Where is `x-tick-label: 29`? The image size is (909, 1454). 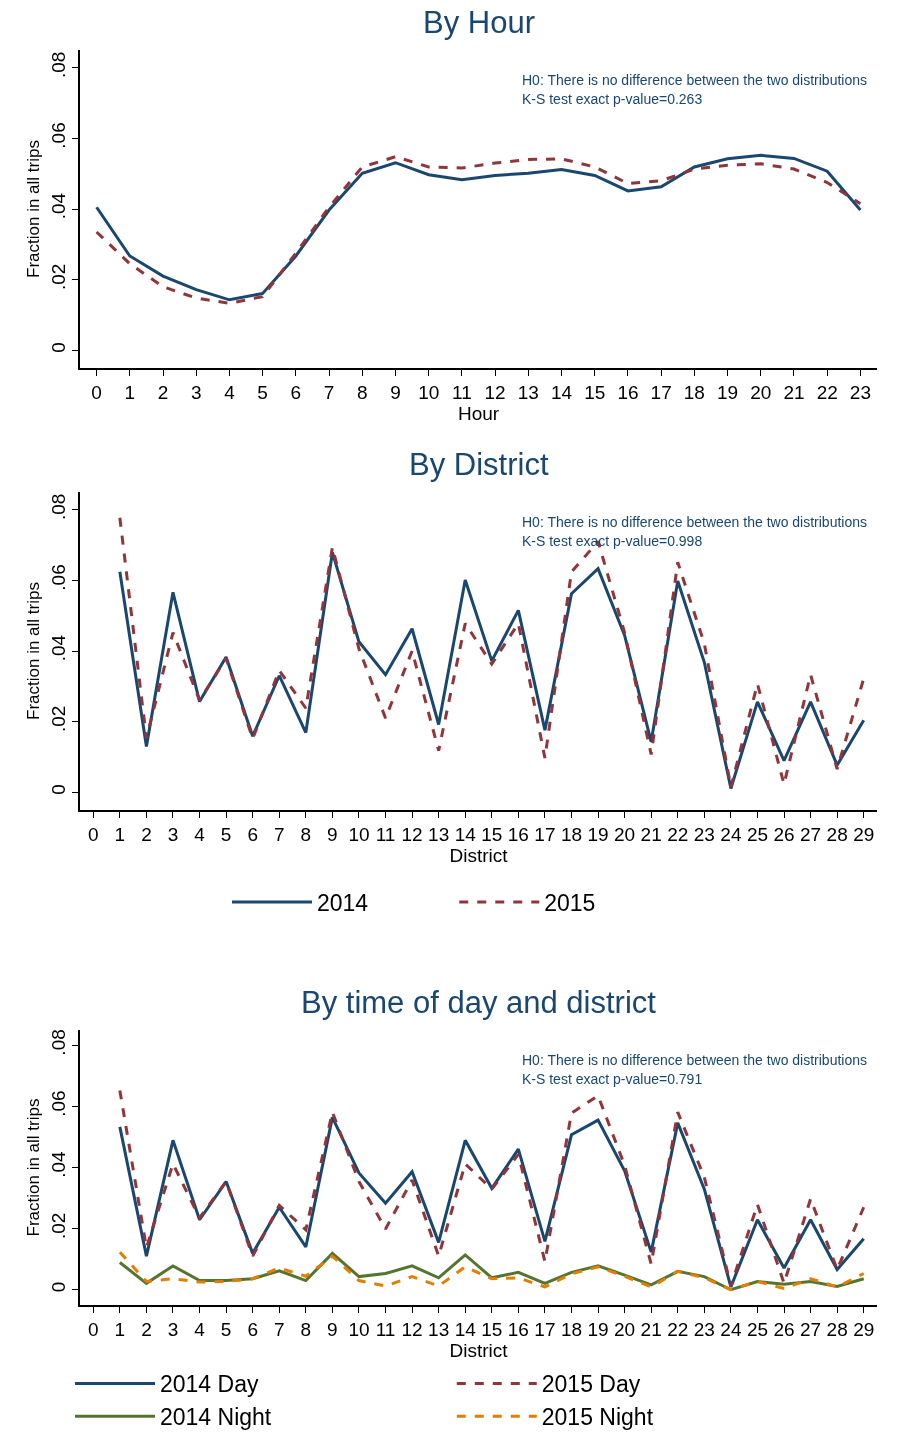
x-tick-label: 29 is located at coordinates (864, 1329).